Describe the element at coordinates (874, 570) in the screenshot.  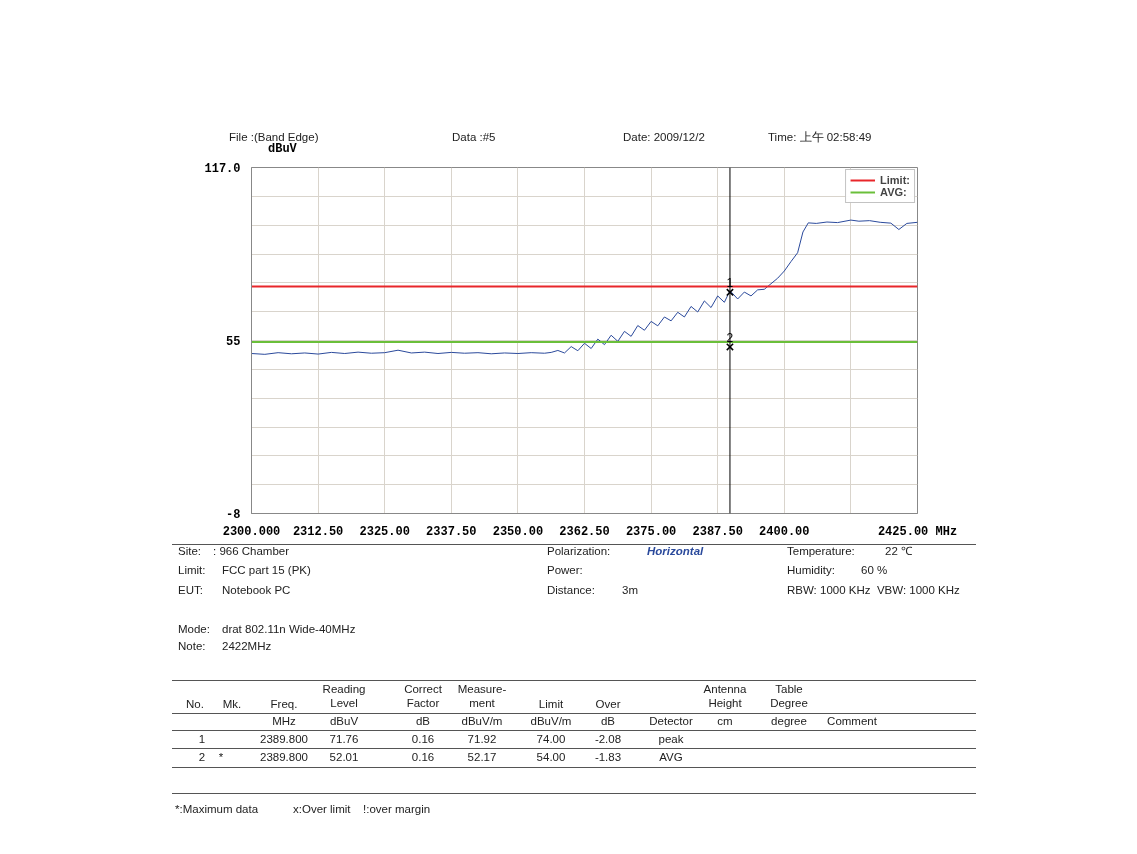
I see `text: 60 %` at that location.